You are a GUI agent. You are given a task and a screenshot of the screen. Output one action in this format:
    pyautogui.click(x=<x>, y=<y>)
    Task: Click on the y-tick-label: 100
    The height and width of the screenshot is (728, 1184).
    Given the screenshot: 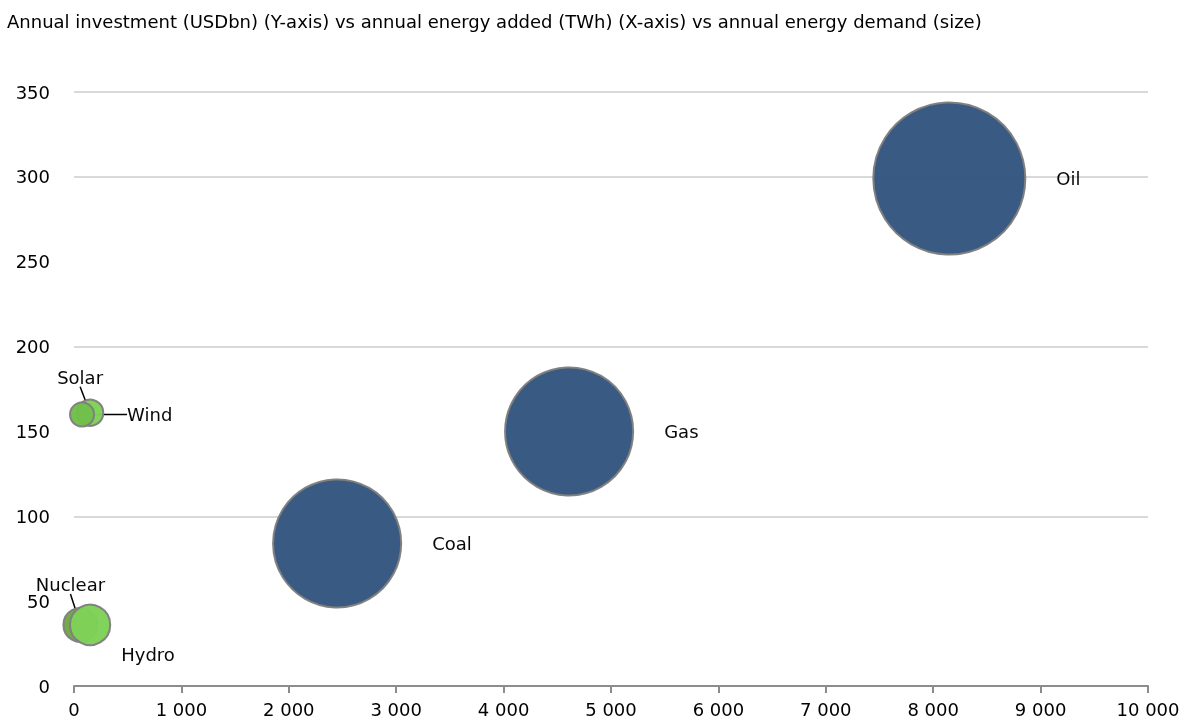 What is the action you would take?
    pyautogui.click(x=32, y=516)
    